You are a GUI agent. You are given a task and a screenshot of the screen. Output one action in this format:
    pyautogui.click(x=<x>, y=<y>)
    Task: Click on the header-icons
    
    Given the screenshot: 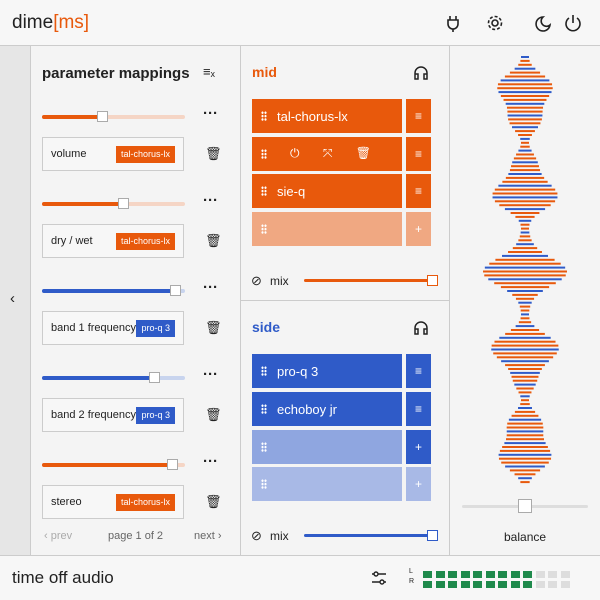 What is the action you would take?
    pyautogui.click(x=515, y=23)
    